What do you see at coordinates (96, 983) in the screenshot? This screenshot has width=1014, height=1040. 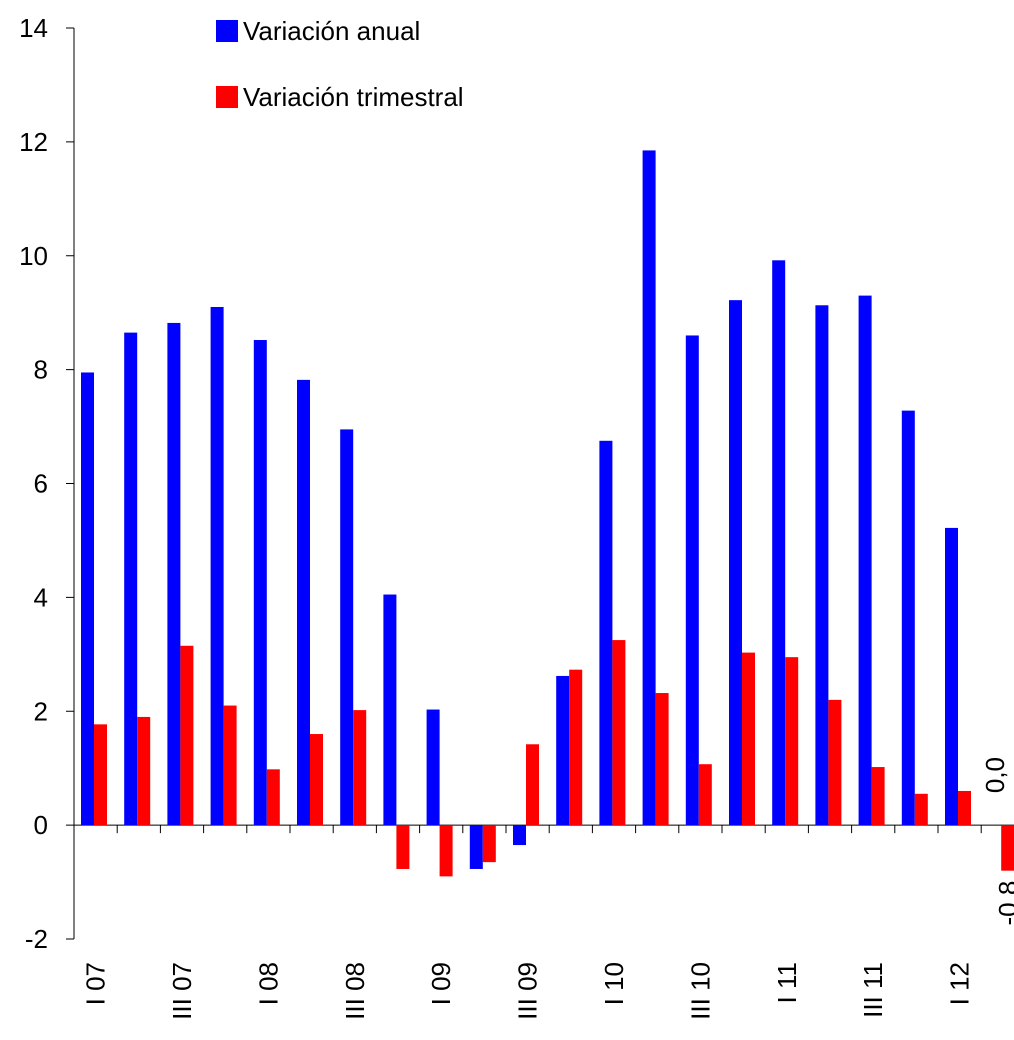 I see `x-tick-label: I 07` at bounding box center [96, 983].